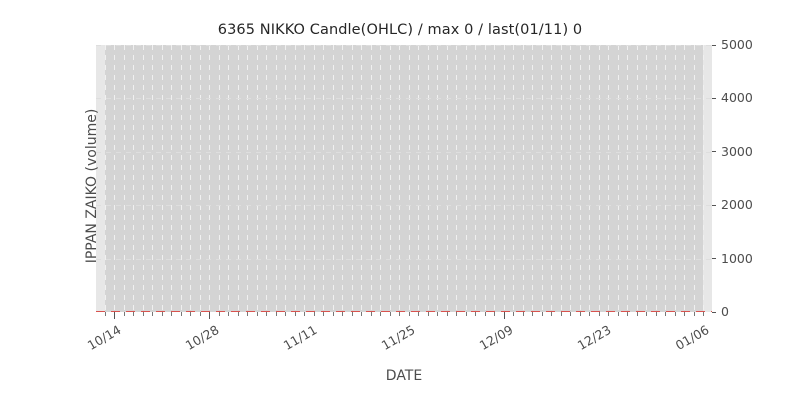 The width and height of the screenshot is (800, 400). I want to click on y-tick-label: 5000, so click(737, 44).